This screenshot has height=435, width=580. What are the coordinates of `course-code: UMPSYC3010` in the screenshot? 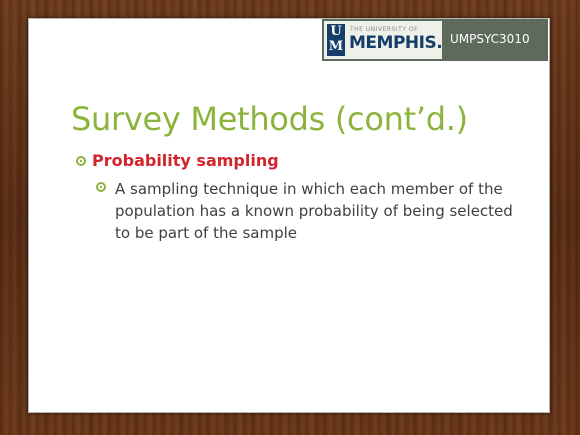 It's located at (490, 39).